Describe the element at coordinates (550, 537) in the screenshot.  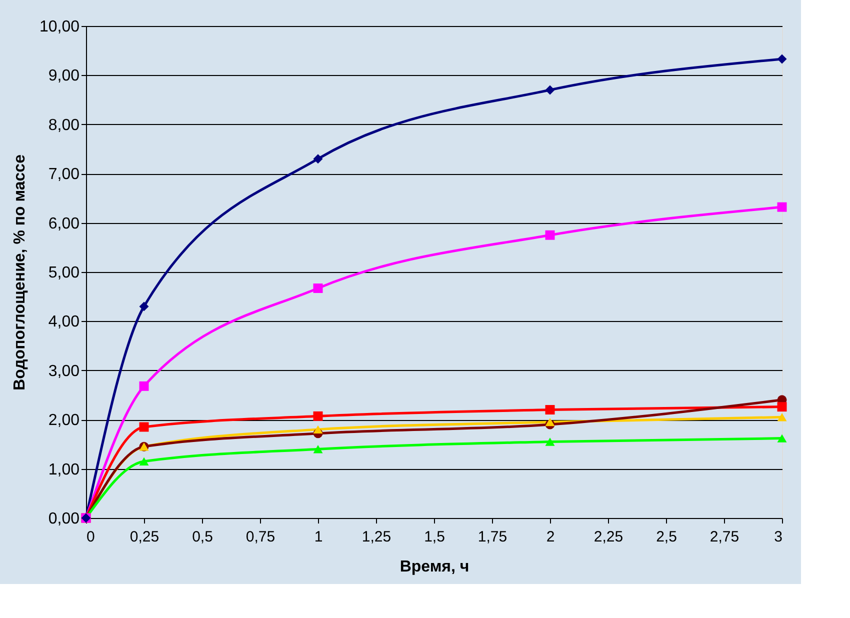
I see `x-tick-label: 2` at that location.